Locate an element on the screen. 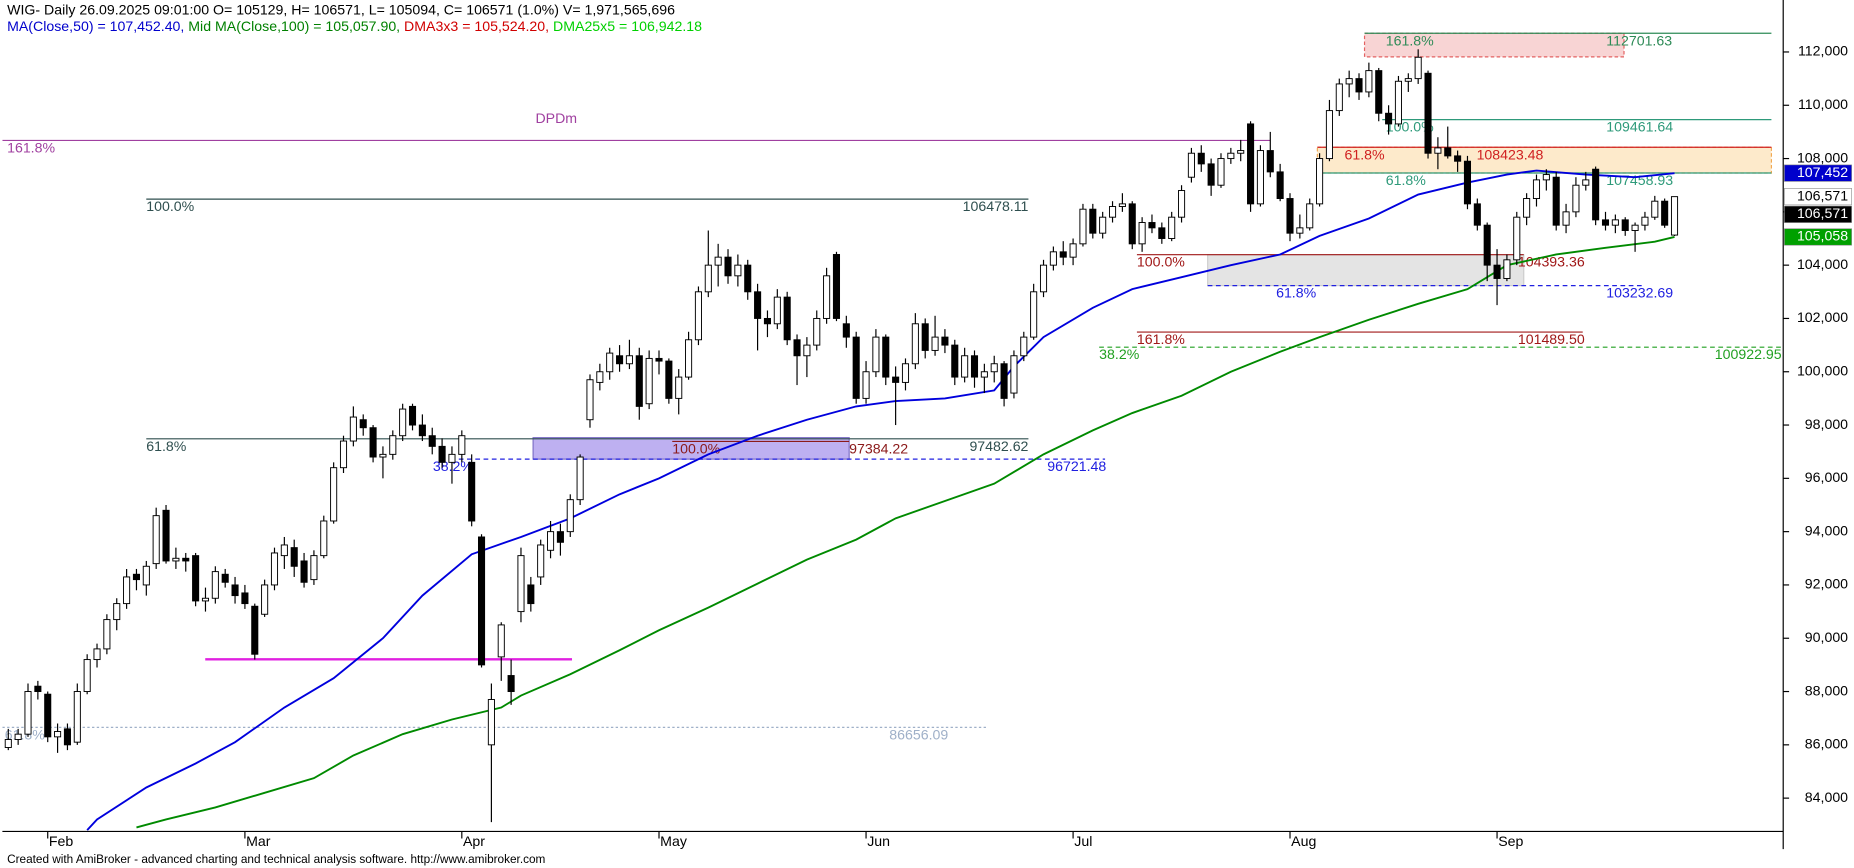  fib-price: 106478.11 is located at coordinates (996, 206).